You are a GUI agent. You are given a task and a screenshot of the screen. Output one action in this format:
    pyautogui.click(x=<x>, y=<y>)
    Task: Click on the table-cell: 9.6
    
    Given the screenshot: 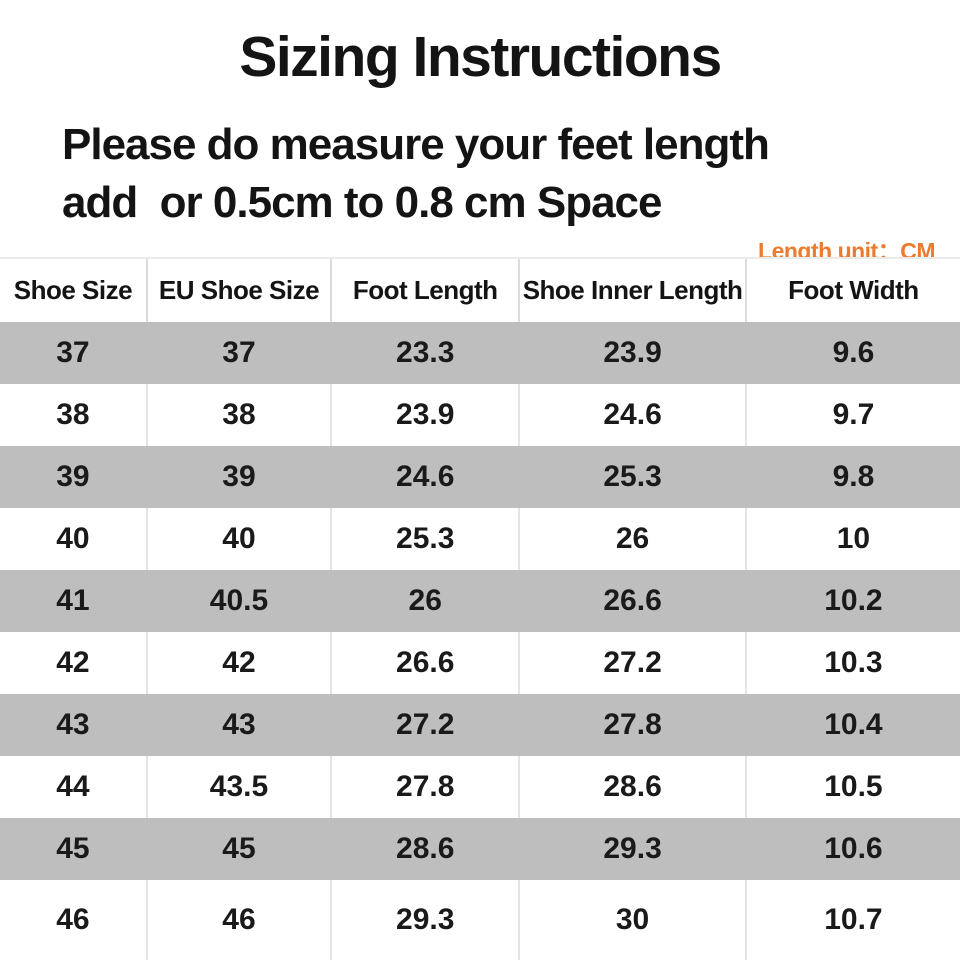 What is the action you would take?
    pyautogui.click(x=853, y=352)
    